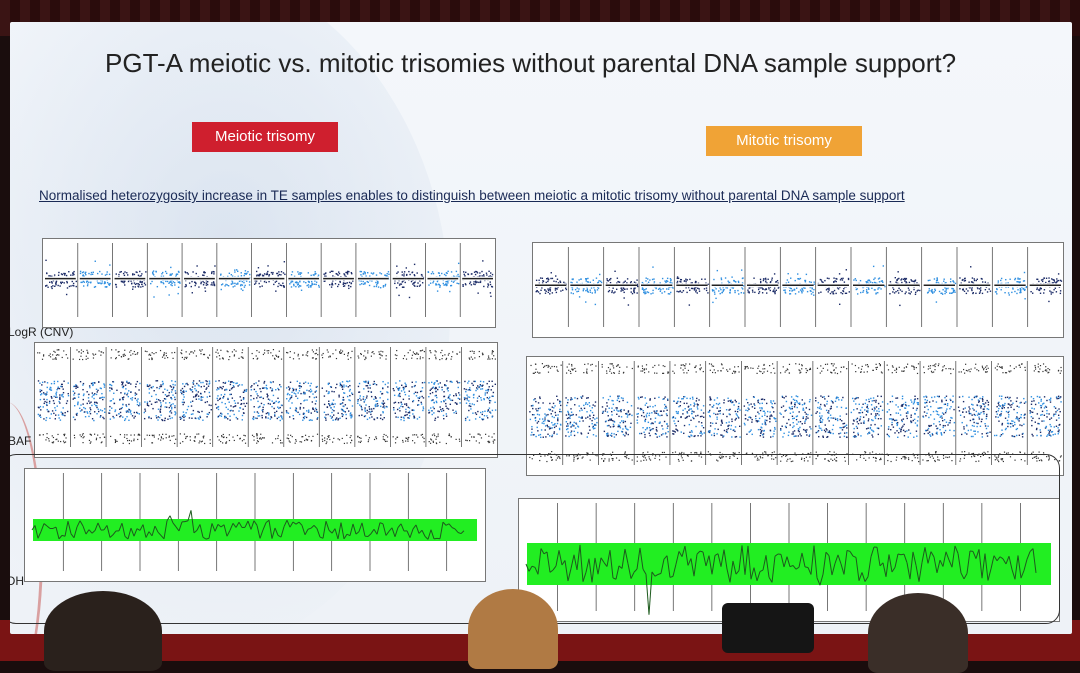 This screenshot has width=1080, height=673. I want to click on baf-plot-left, so click(266, 400).